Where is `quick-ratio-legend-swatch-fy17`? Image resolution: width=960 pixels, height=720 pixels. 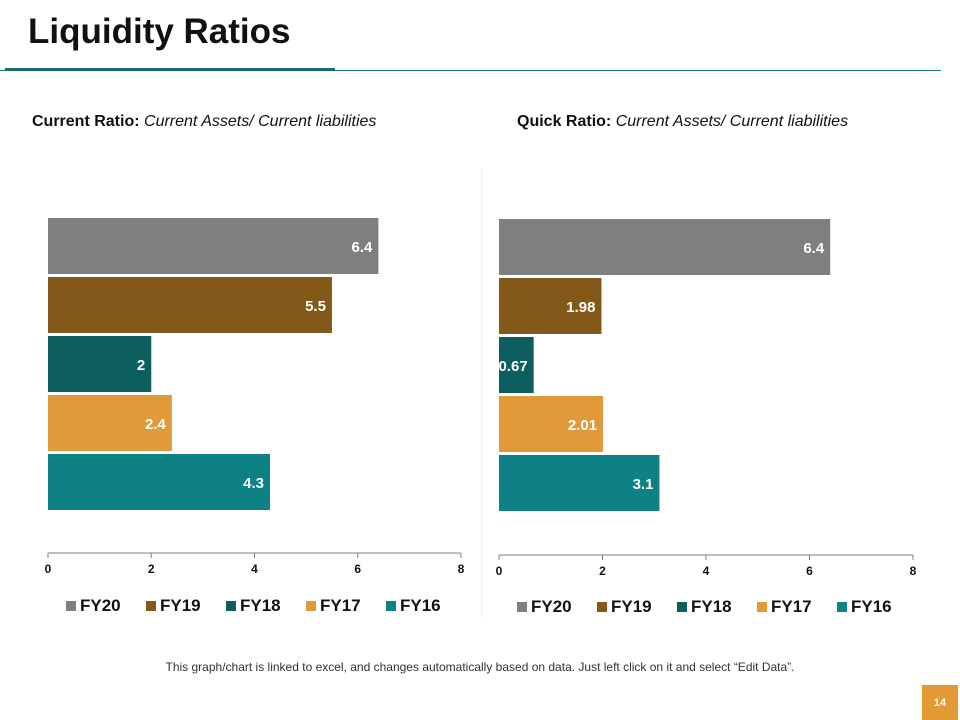 quick-ratio-legend-swatch-fy17 is located at coordinates (762, 607).